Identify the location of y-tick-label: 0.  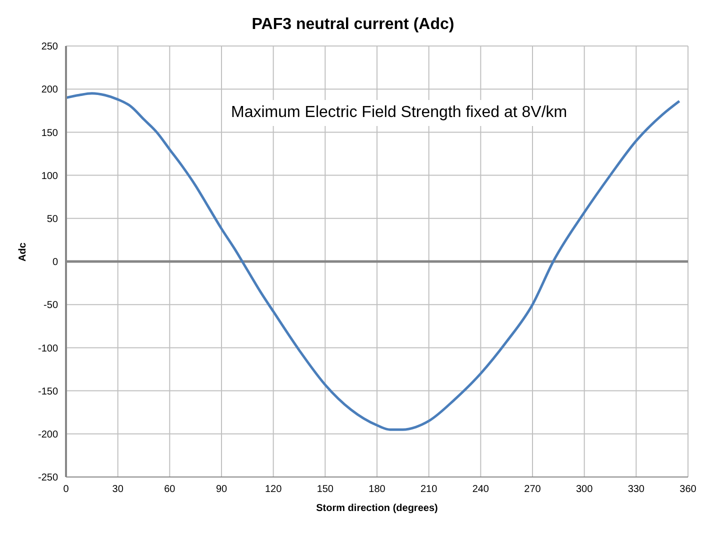
(55, 262).